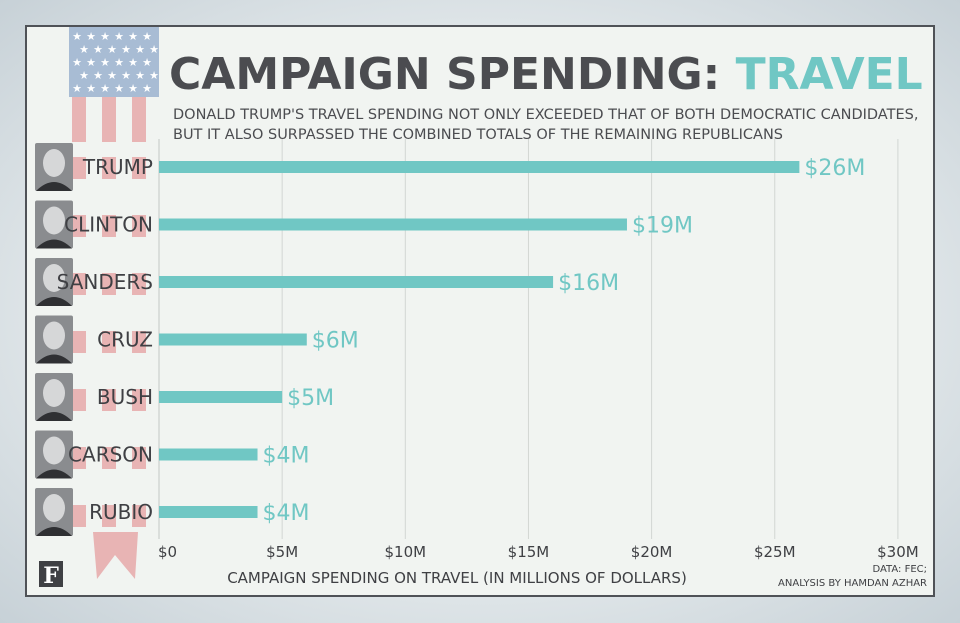 This screenshot has width=960, height=623. Describe the element at coordinates (588, 283) in the screenshot. I see `value-label: $16M` at that location.